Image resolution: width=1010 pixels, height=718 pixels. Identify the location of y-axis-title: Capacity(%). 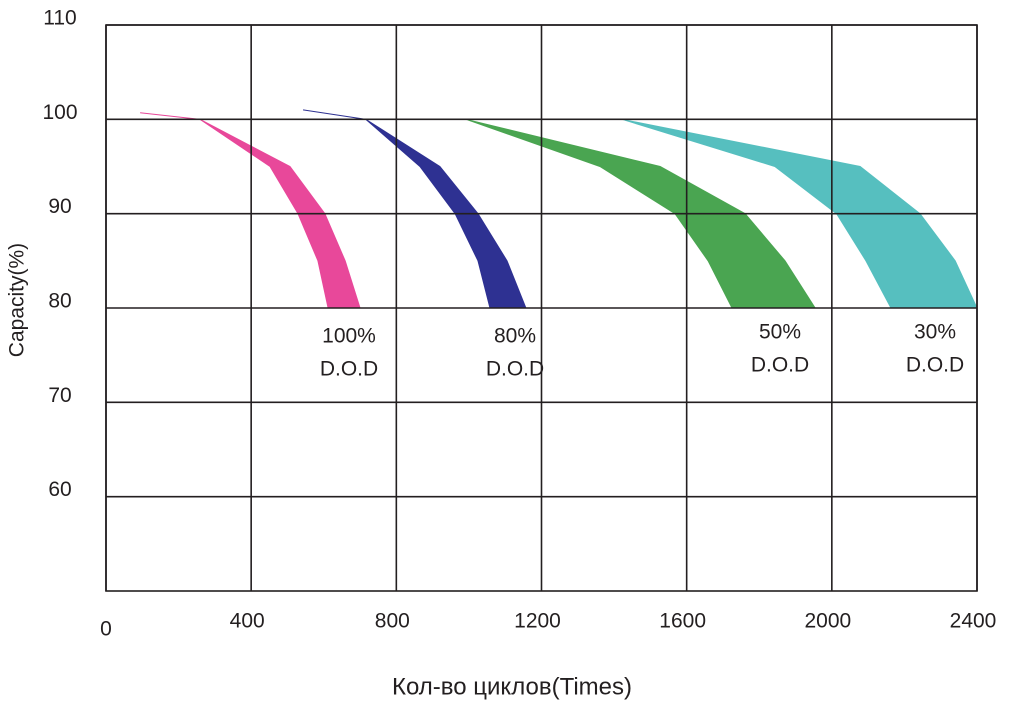
(17, 300).